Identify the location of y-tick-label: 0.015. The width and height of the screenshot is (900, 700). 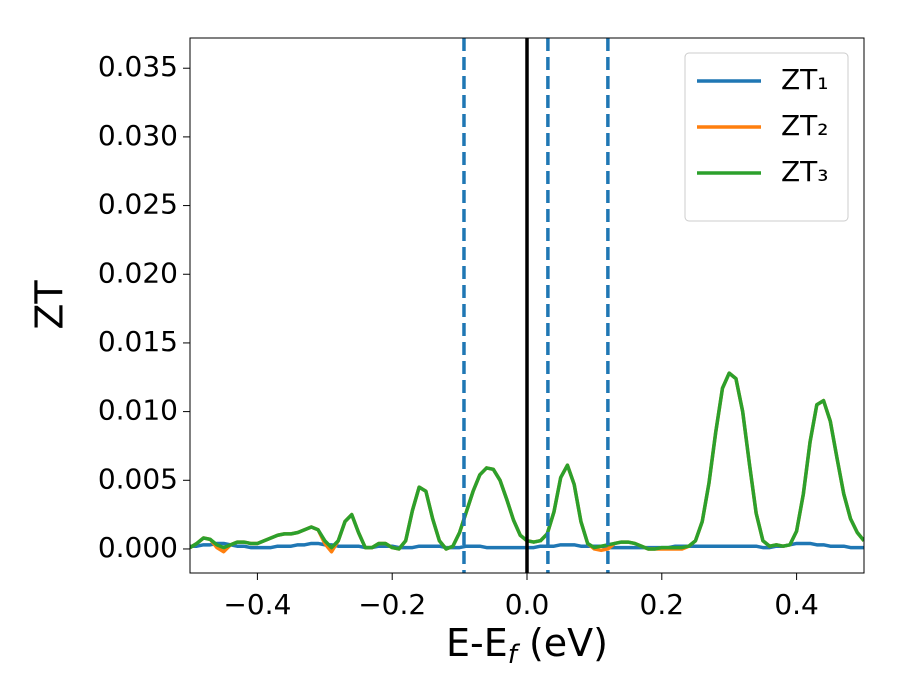
(138, 341).